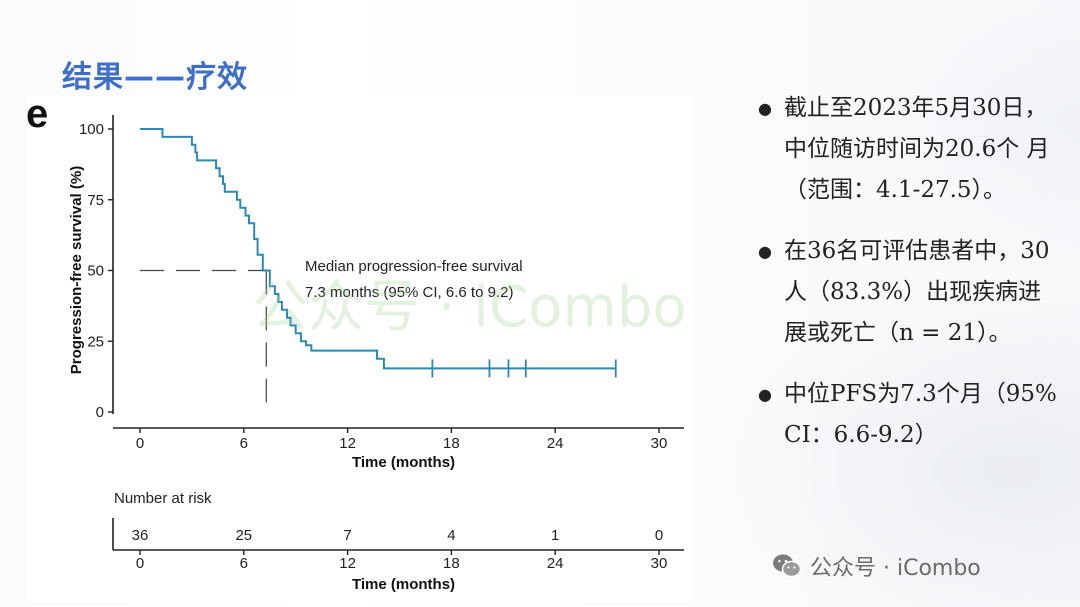  Describe the element at coordinates (347, 443) in the screenshot. I see `x-tick-label: 12` at that location.